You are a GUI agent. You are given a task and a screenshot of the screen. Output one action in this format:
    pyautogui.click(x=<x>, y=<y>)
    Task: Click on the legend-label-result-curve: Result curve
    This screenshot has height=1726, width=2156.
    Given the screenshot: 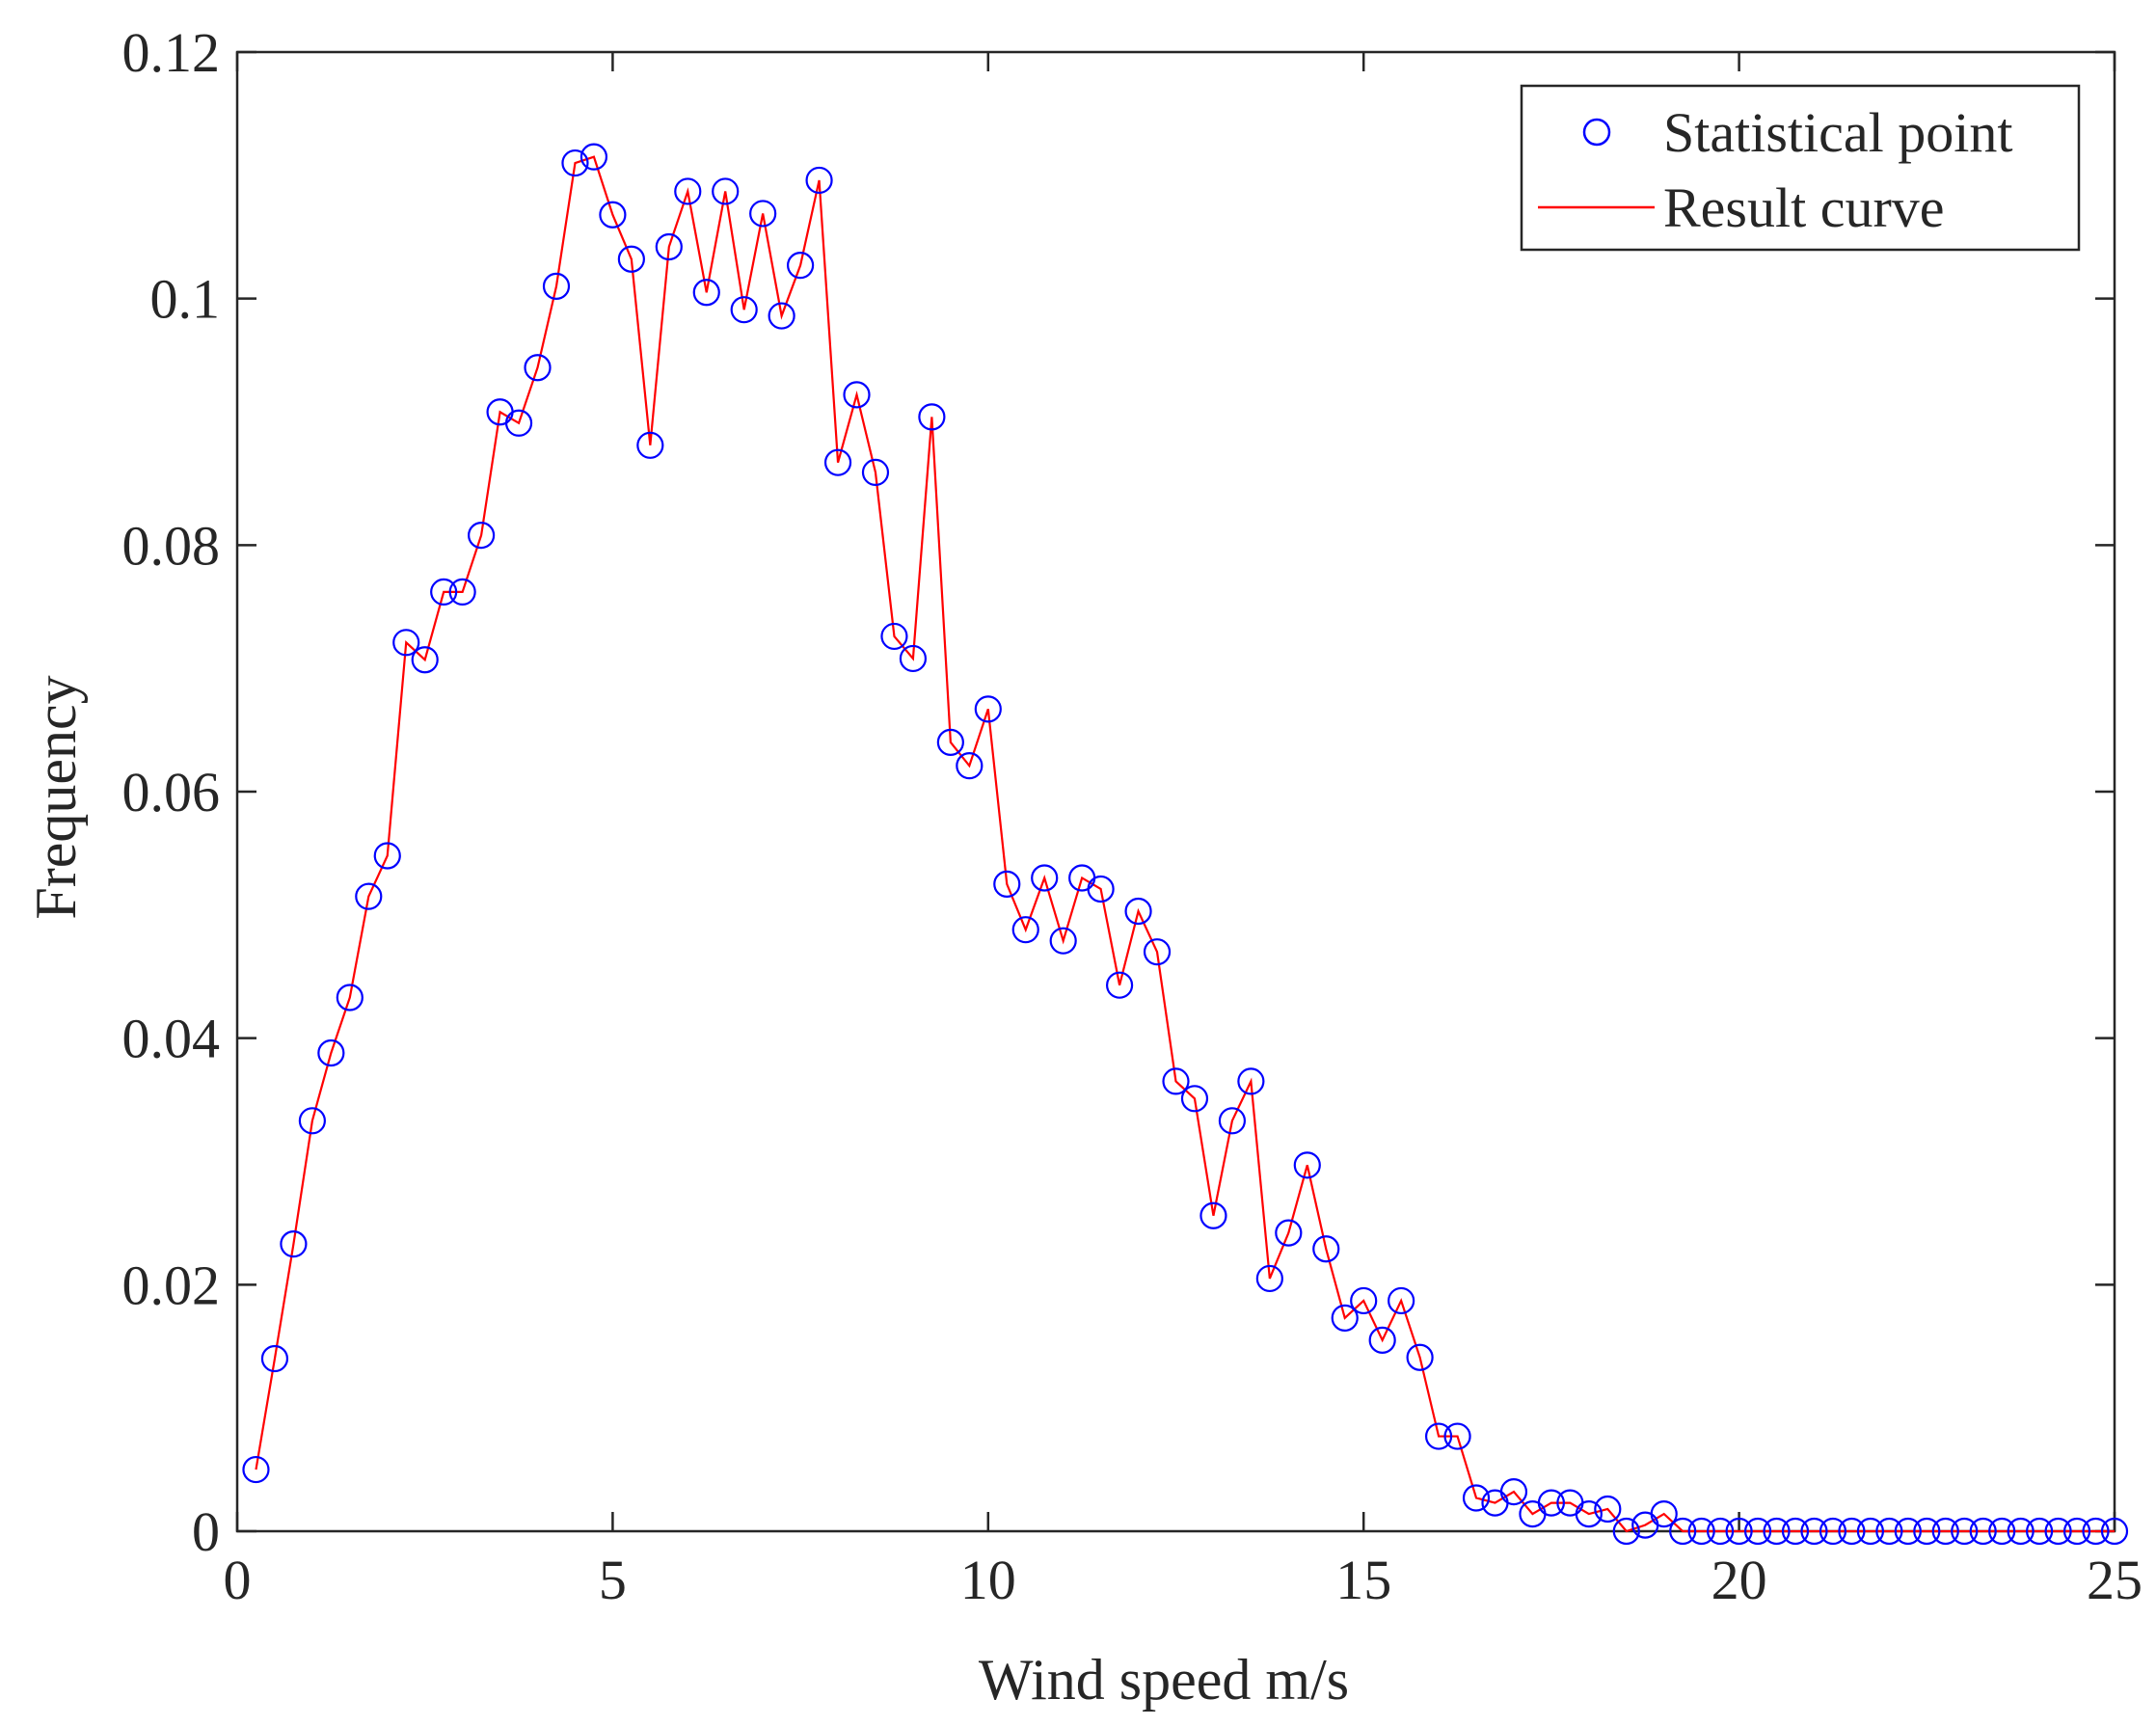 What is the action you would take?
    pyautogui.click(x=1804, y=207)
    